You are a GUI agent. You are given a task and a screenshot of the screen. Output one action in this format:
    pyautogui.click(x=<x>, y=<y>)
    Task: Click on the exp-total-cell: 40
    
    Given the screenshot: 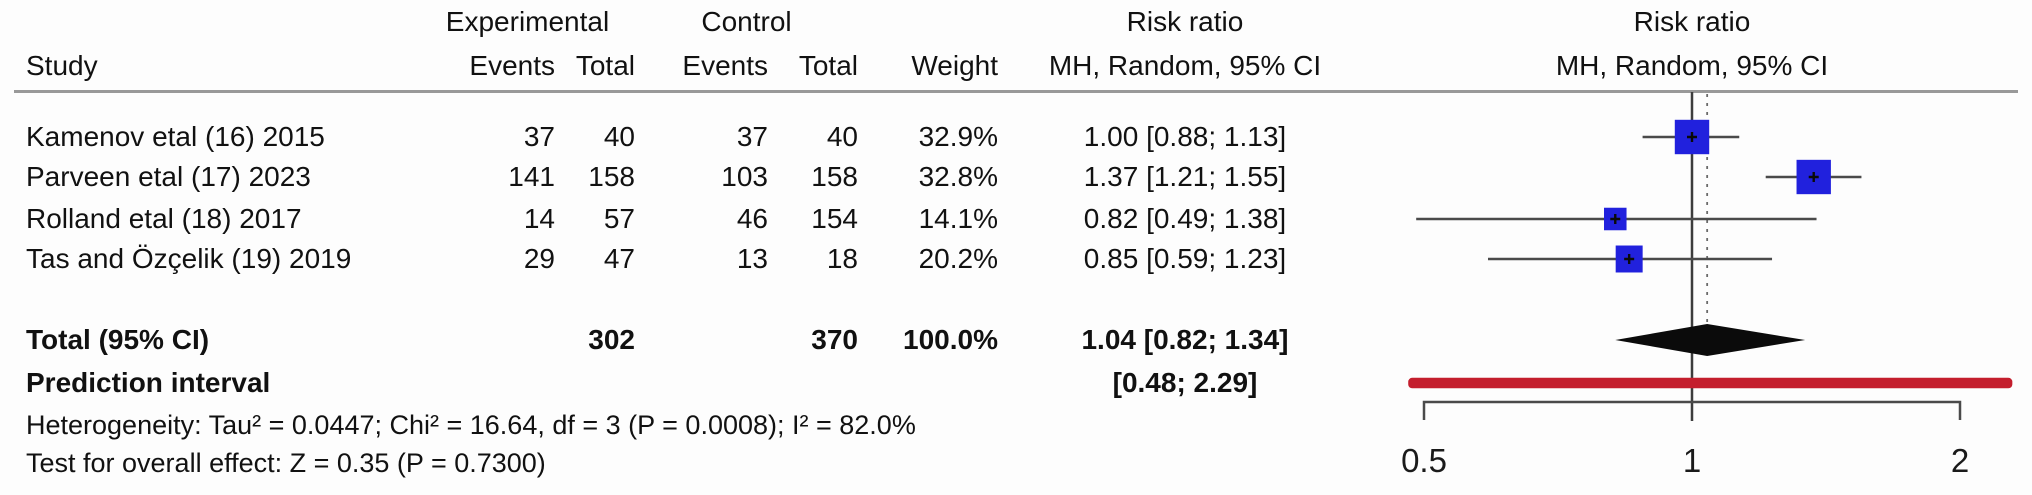 What is the action you would take?
    pyautogui.click(x=619, y=136)
    